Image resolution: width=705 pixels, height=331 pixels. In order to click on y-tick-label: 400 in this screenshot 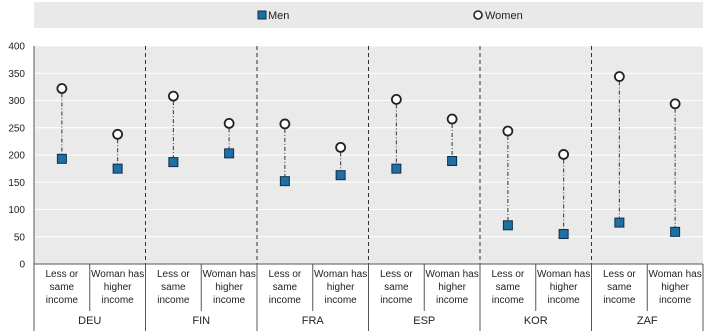, I will do `click(16, 47)`.